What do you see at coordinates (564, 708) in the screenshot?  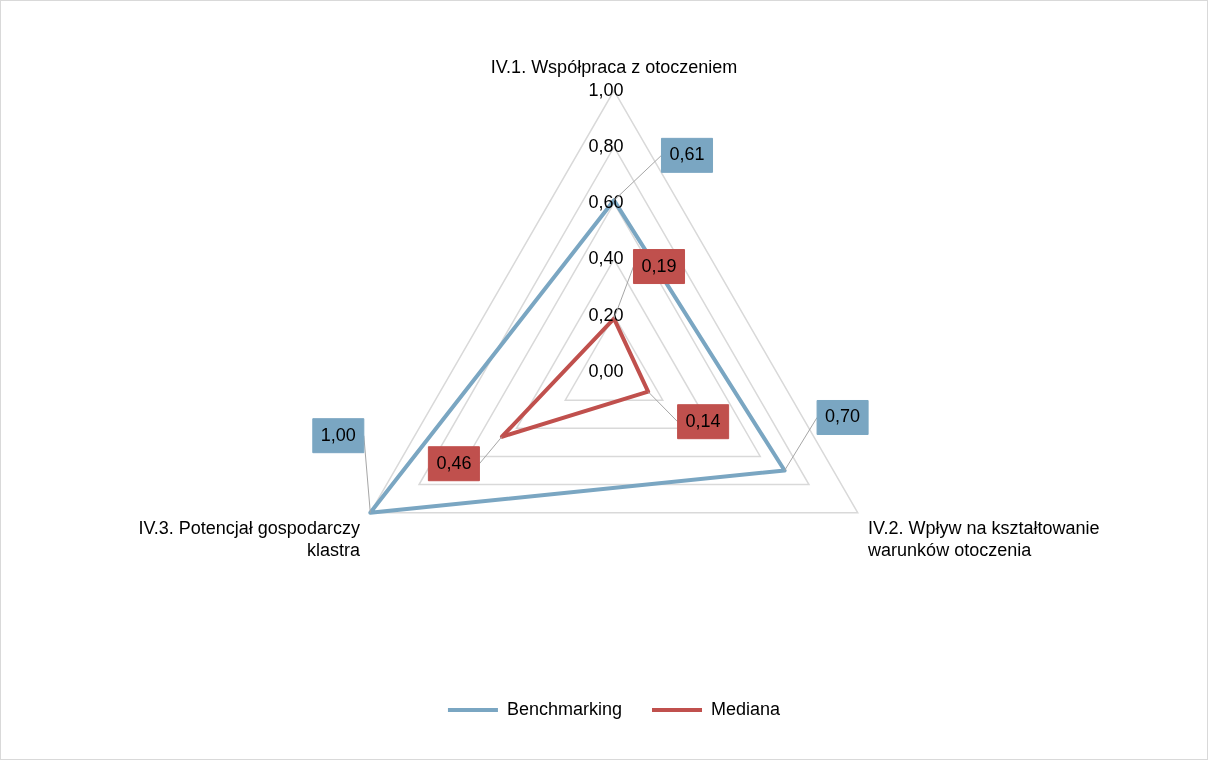 I see `legend-label: Benchmarking` at bounding box center [564, 708].